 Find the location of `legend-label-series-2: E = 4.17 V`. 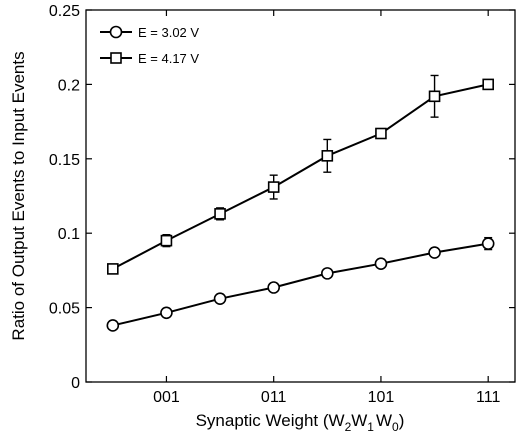

legend-label-series-2: E = 4.17 V is located at coordinates (168, 58).